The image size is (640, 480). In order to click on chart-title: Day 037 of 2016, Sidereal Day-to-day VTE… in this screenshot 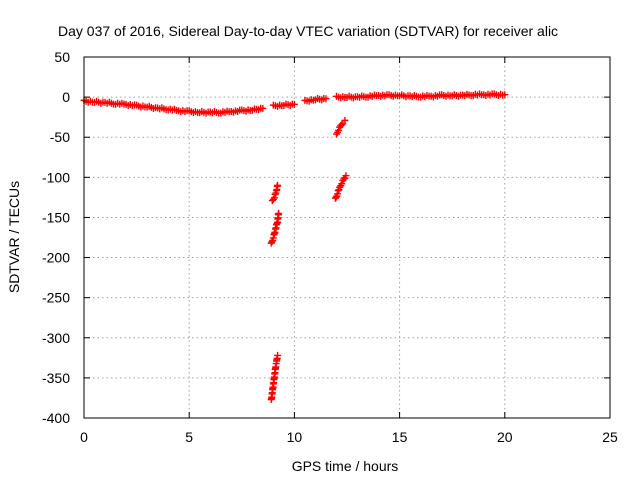, I will do `click(308, 31)`.